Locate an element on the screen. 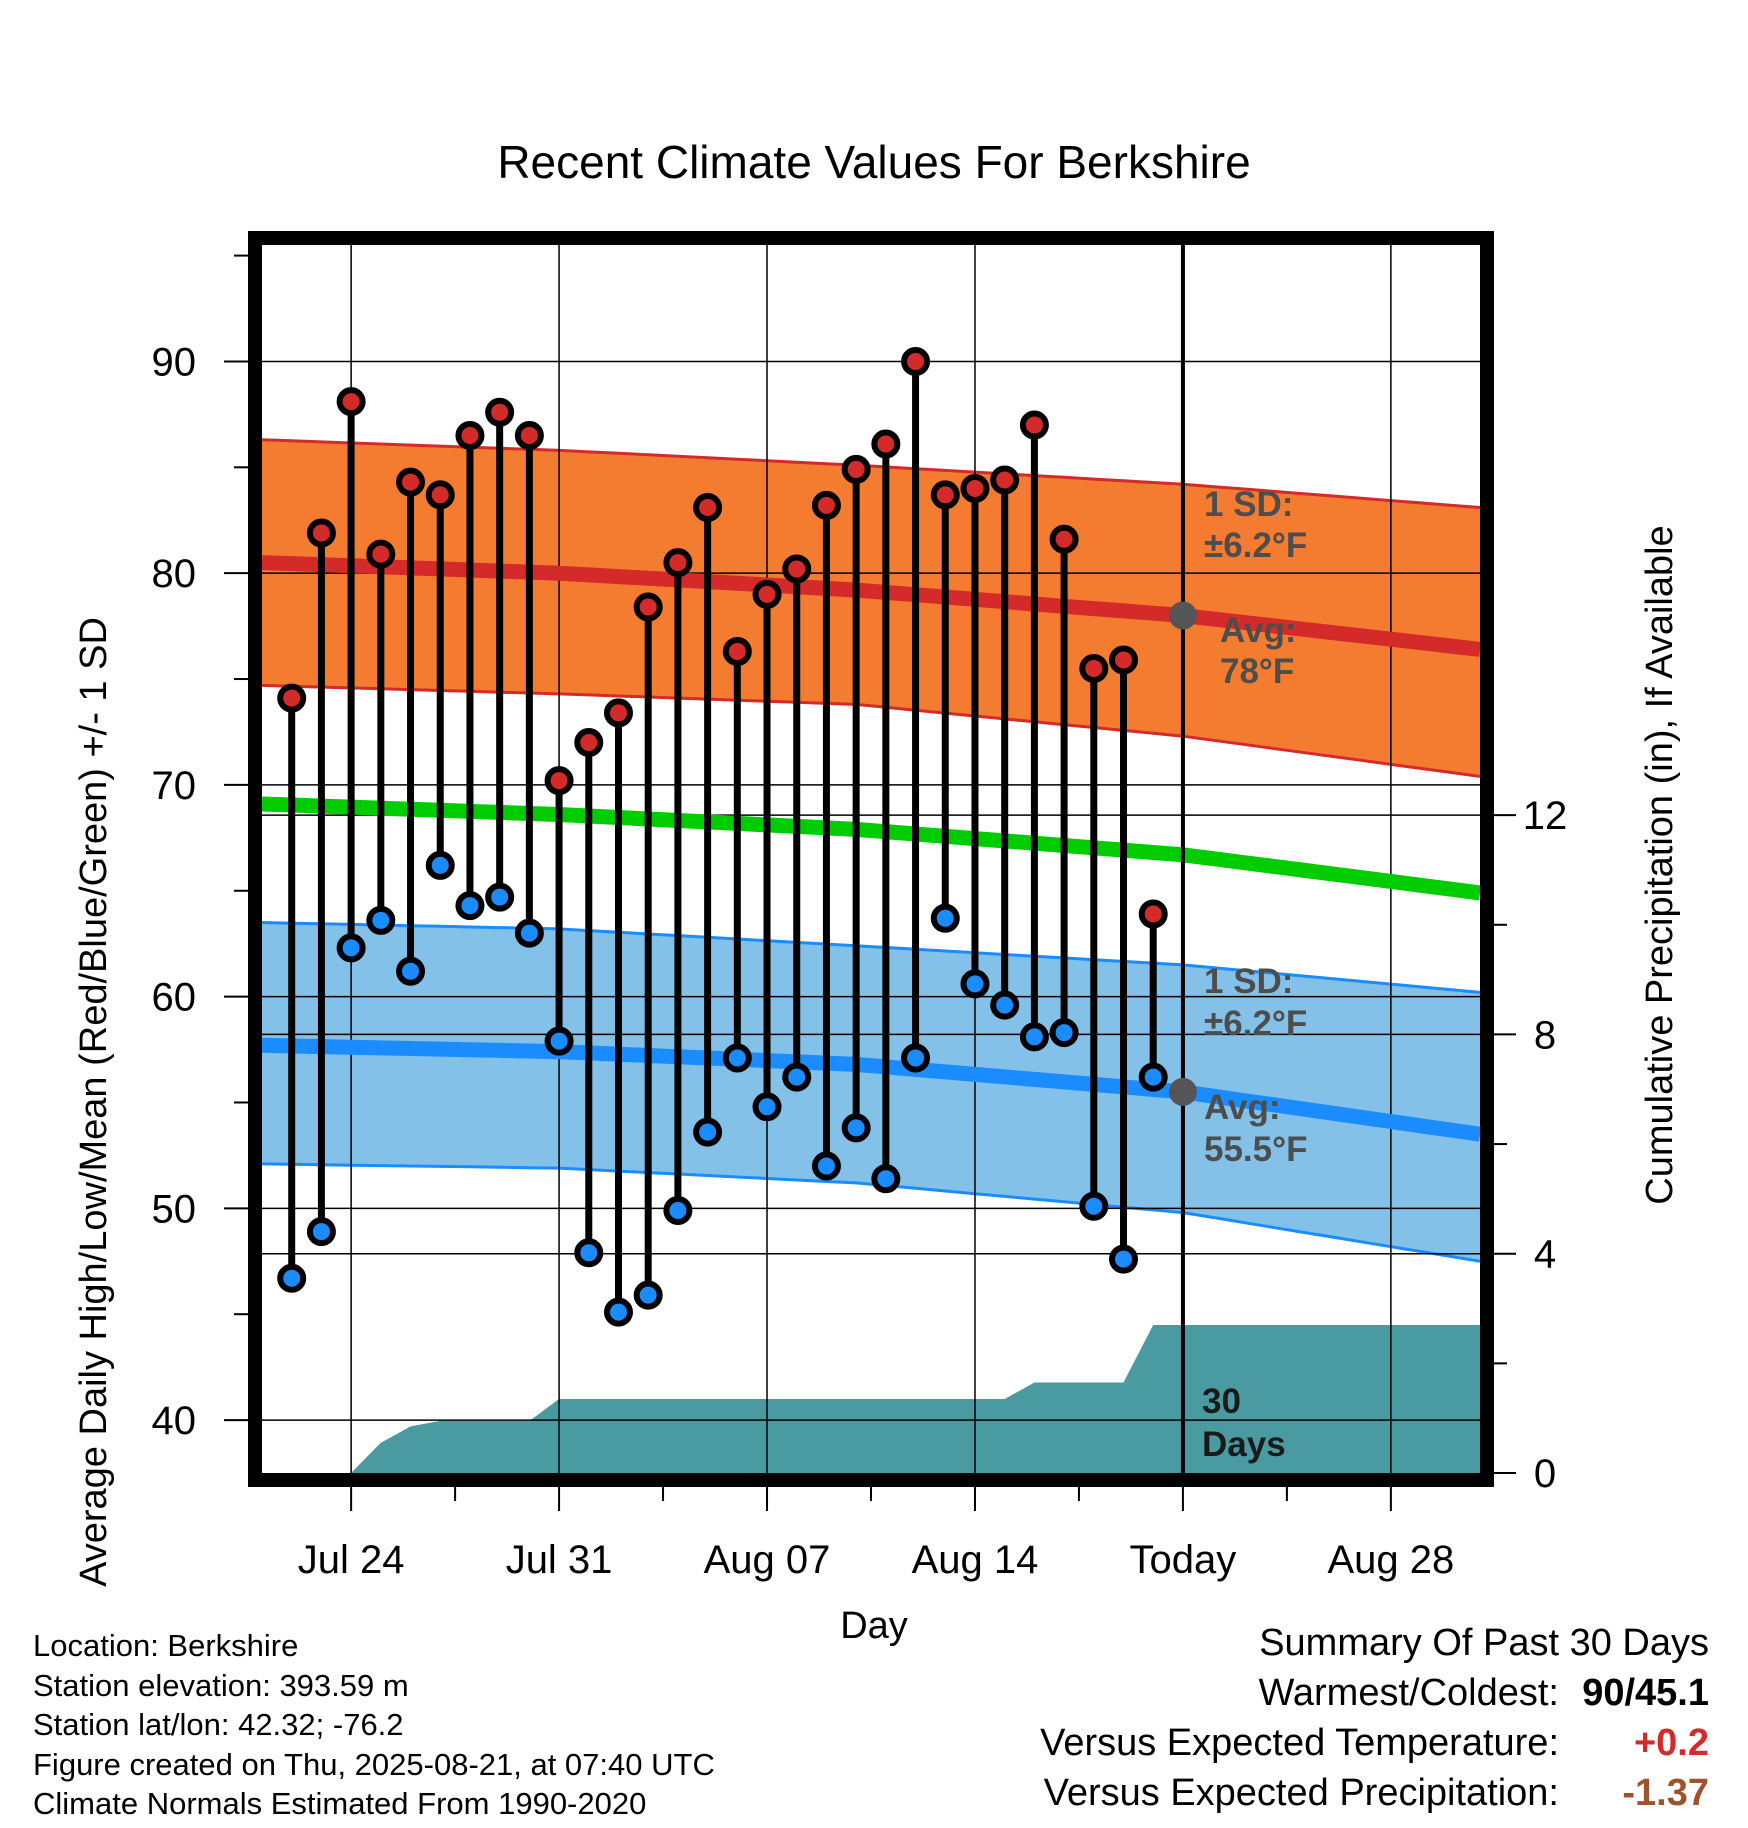  summary-row-temperature: Versus Expected Temperature: +0.2 is located at coordinates (1329, 1743).